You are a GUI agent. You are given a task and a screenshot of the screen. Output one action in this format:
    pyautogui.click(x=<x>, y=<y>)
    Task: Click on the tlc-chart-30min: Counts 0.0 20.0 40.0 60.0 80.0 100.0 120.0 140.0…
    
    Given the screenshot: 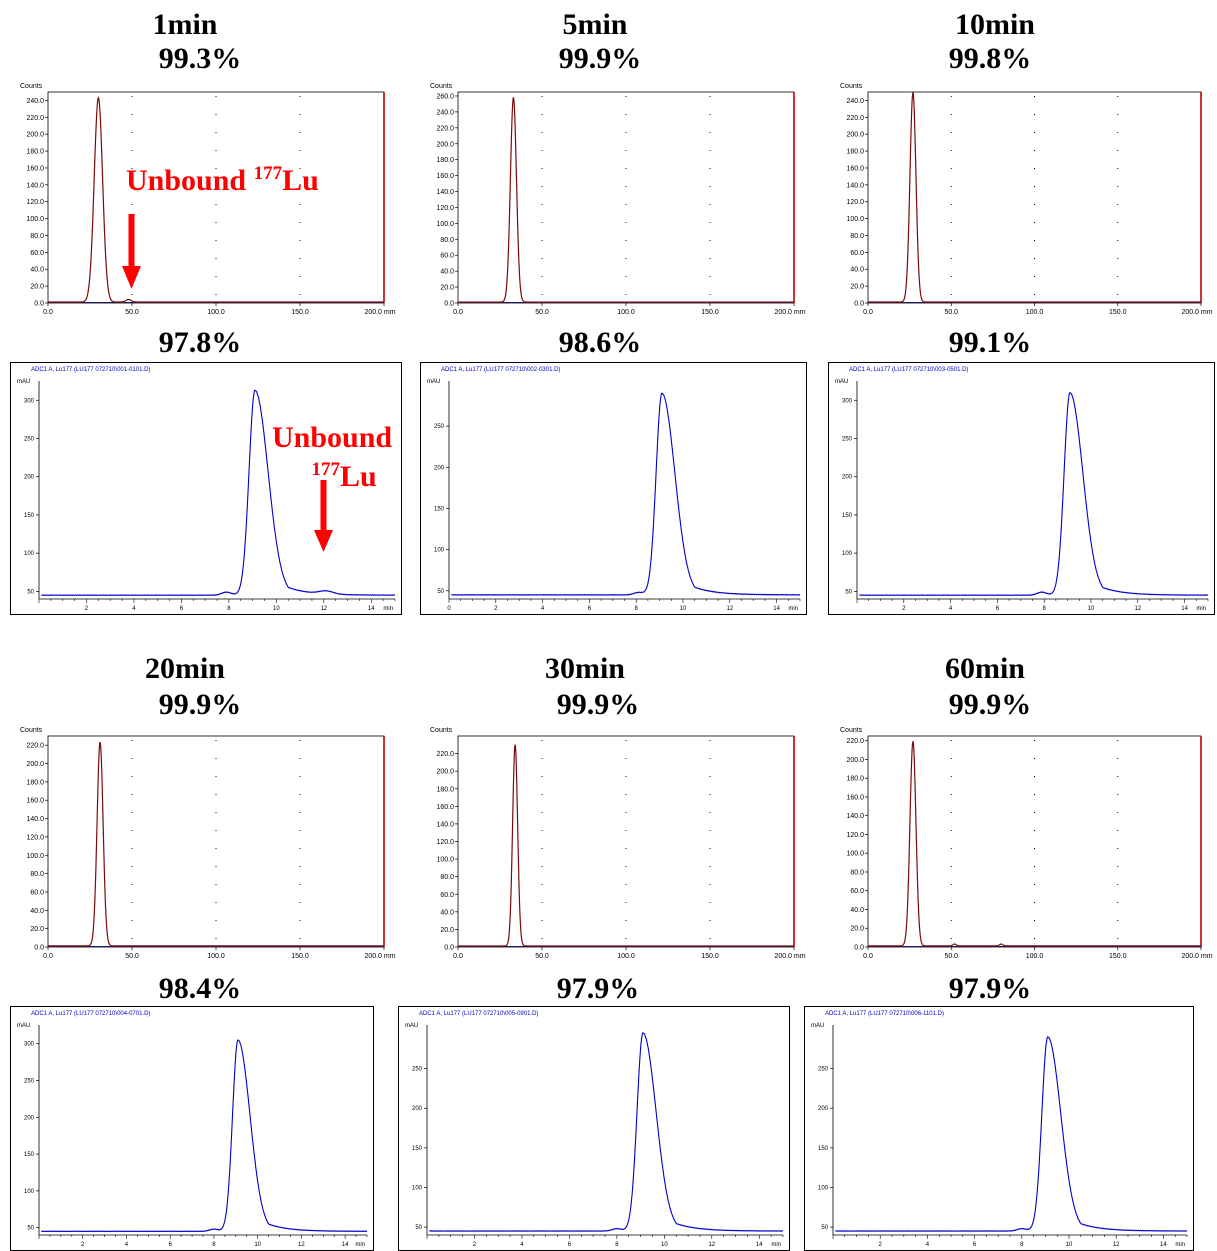 What is the action you would take?
    pyautogui.click(x=610, y=846)
    